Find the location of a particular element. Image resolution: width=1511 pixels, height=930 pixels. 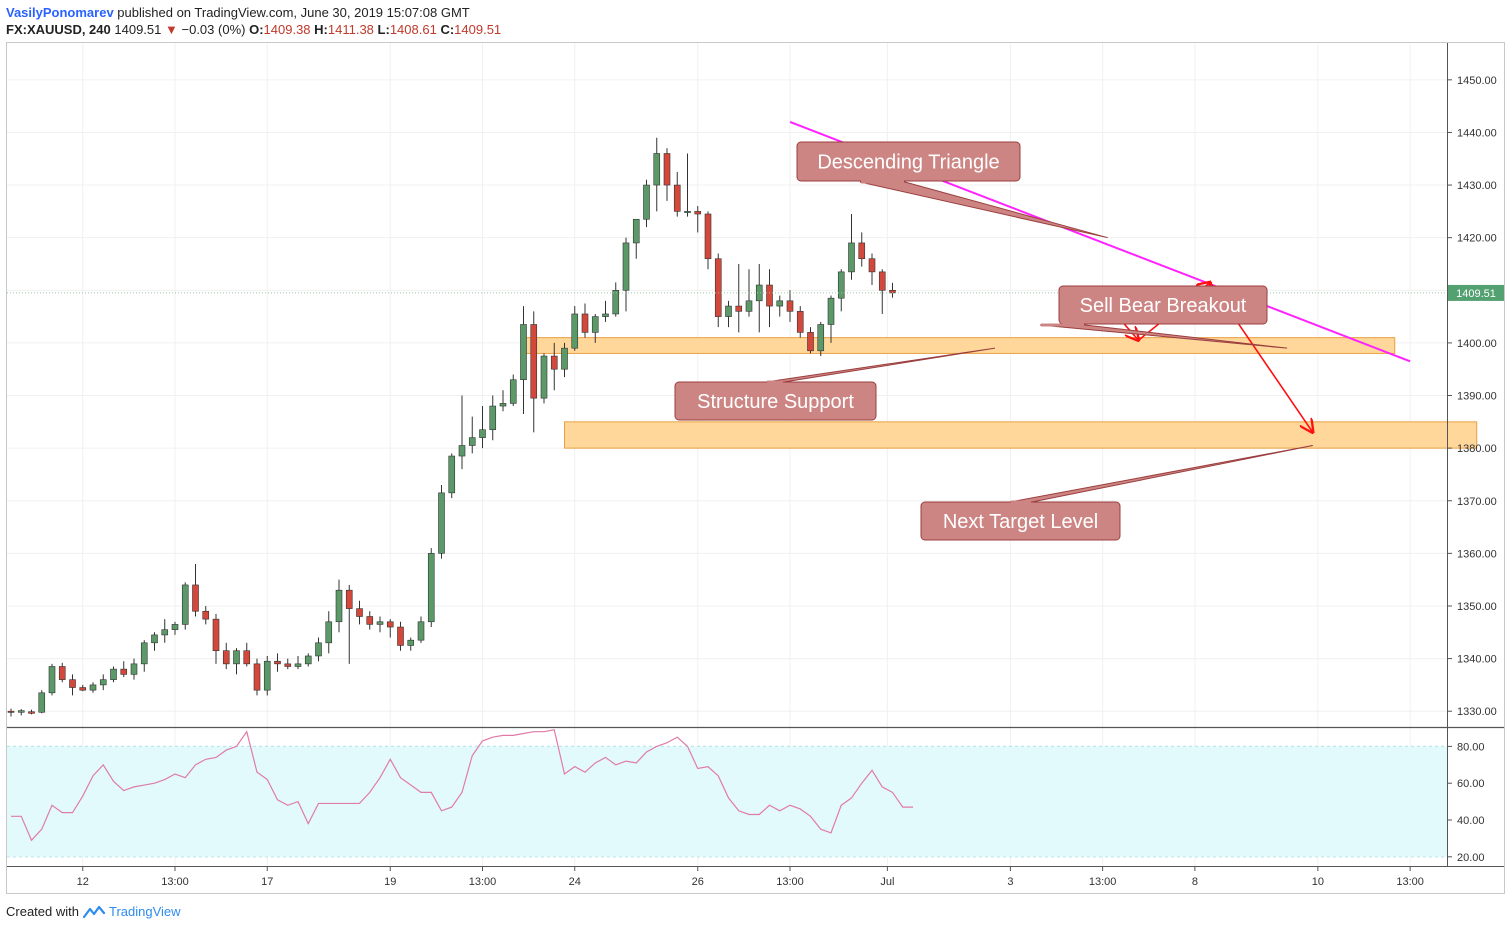

tradingview-logo-icon is located at coordinates (93, 911).